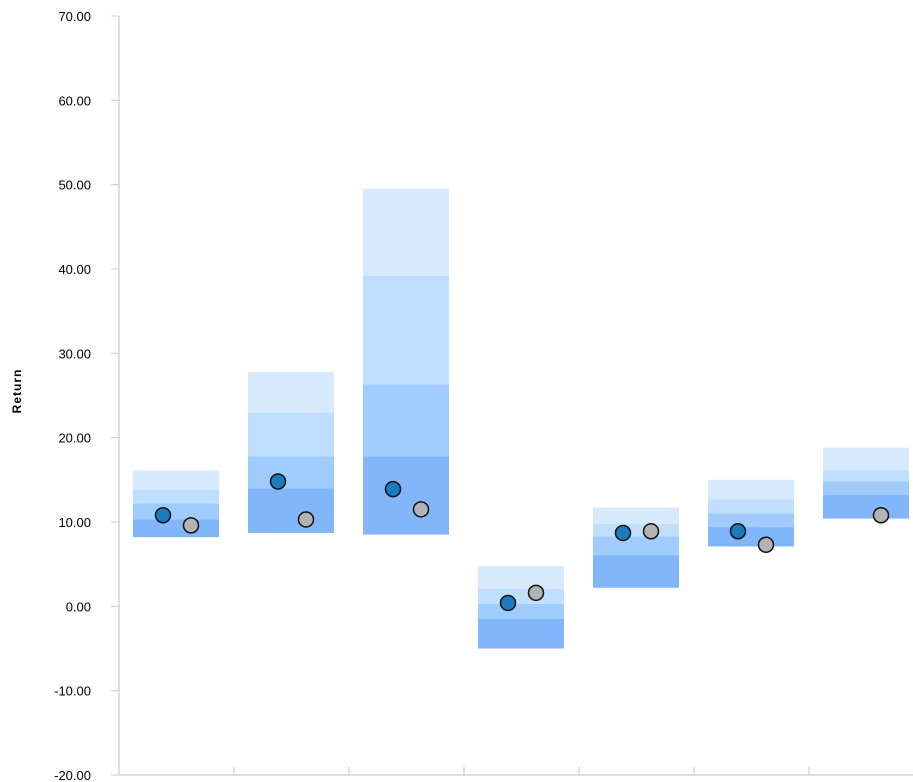  What do you see at coordinates (78, 606) in the screenshot?
I see `y-tick-label: 0.00` at bounding box center [78, 606].